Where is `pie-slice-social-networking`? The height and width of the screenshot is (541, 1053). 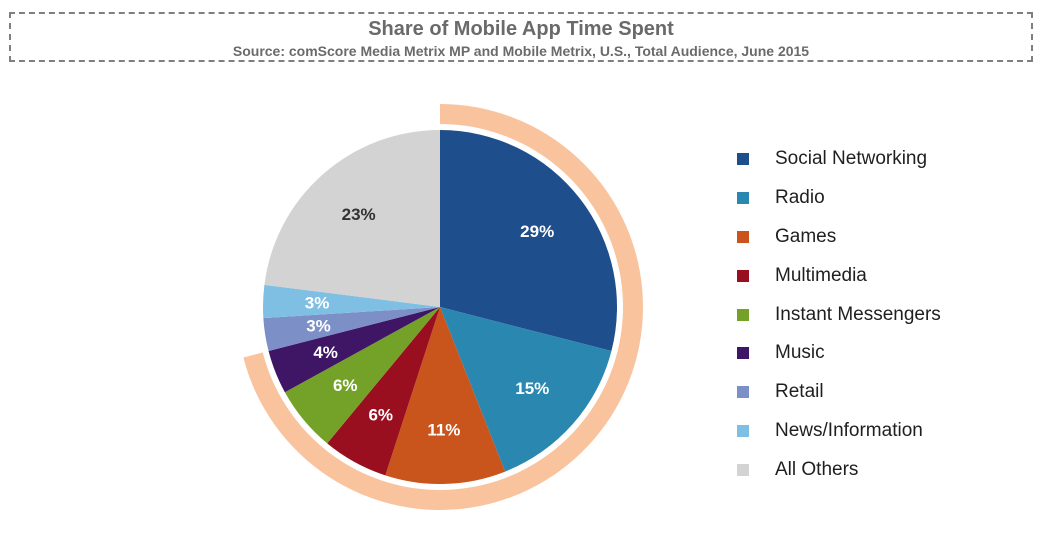
pie-slice-social-networking is located at coordinates (528, 241).